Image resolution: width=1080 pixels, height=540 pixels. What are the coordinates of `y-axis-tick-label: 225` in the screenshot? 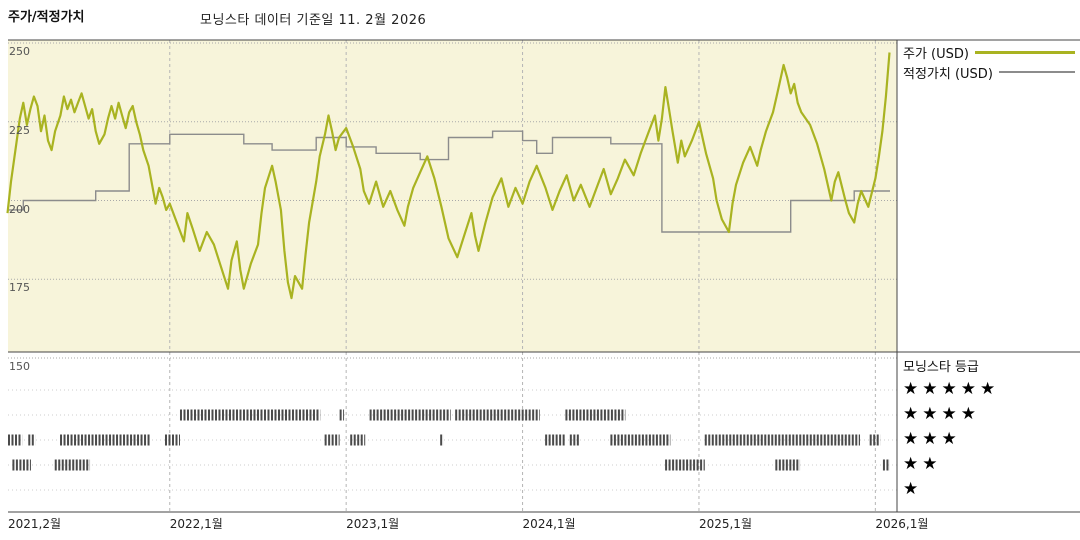 It's located at (19, 130).